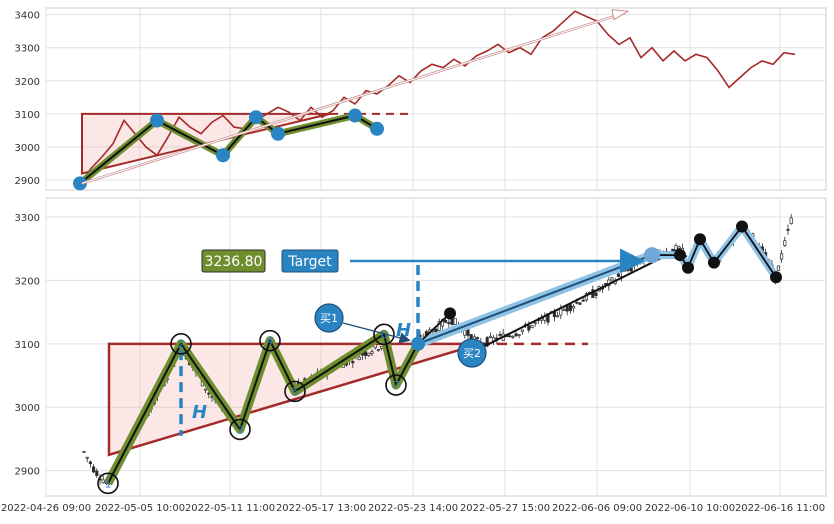  I want to click on bottom-y-tick-label: 2900, so click(27, 472).